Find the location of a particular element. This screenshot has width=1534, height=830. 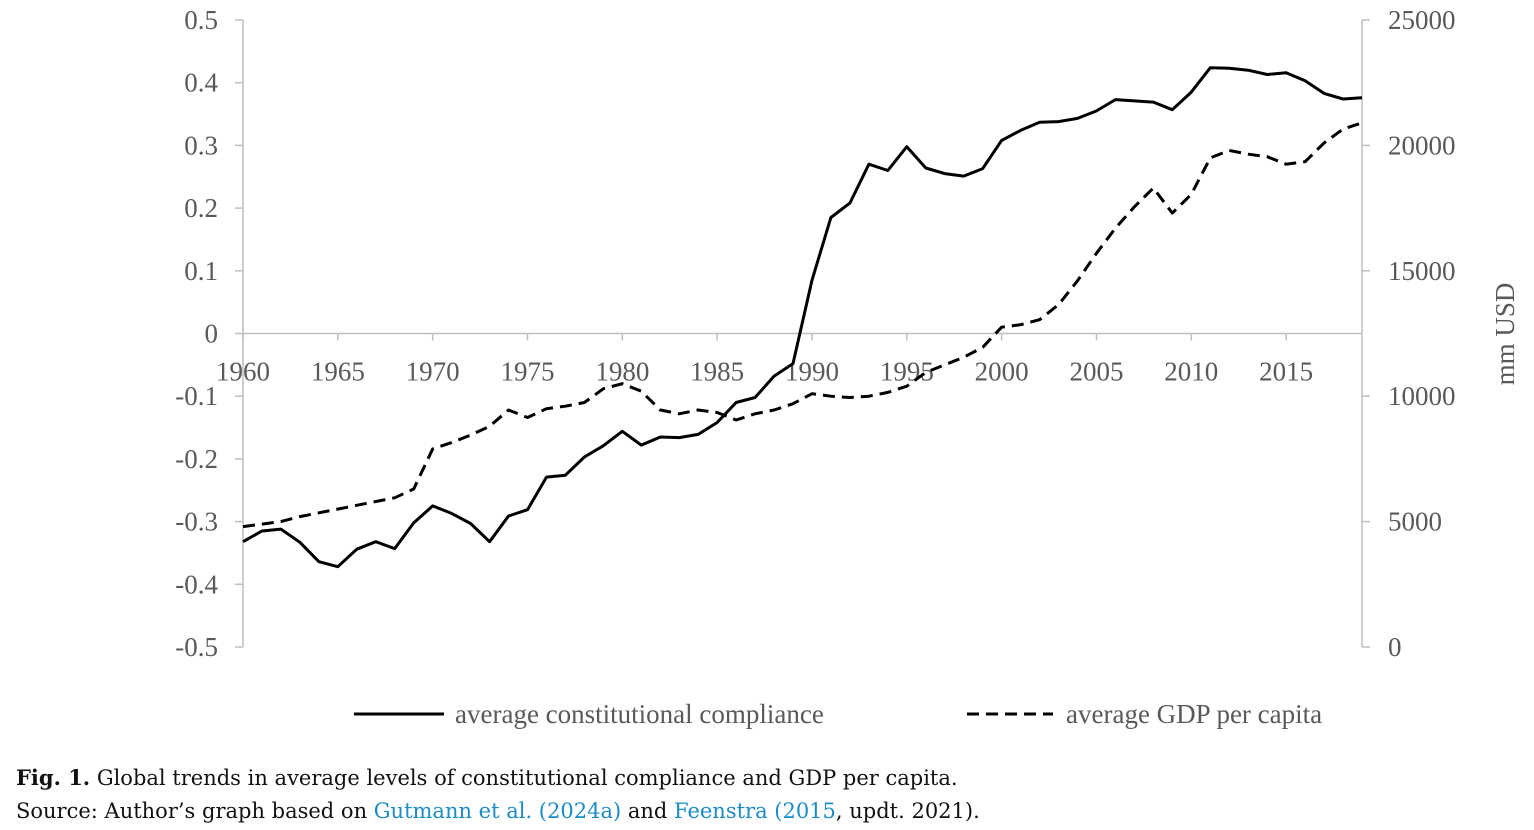

x-tick-label: 1970 is located at coordinates (433, 372).